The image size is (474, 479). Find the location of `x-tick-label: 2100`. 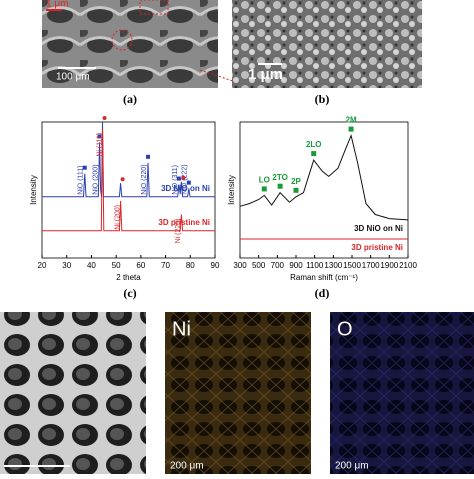

x-tick-label: 2100 is located at coordinates (408, 265).